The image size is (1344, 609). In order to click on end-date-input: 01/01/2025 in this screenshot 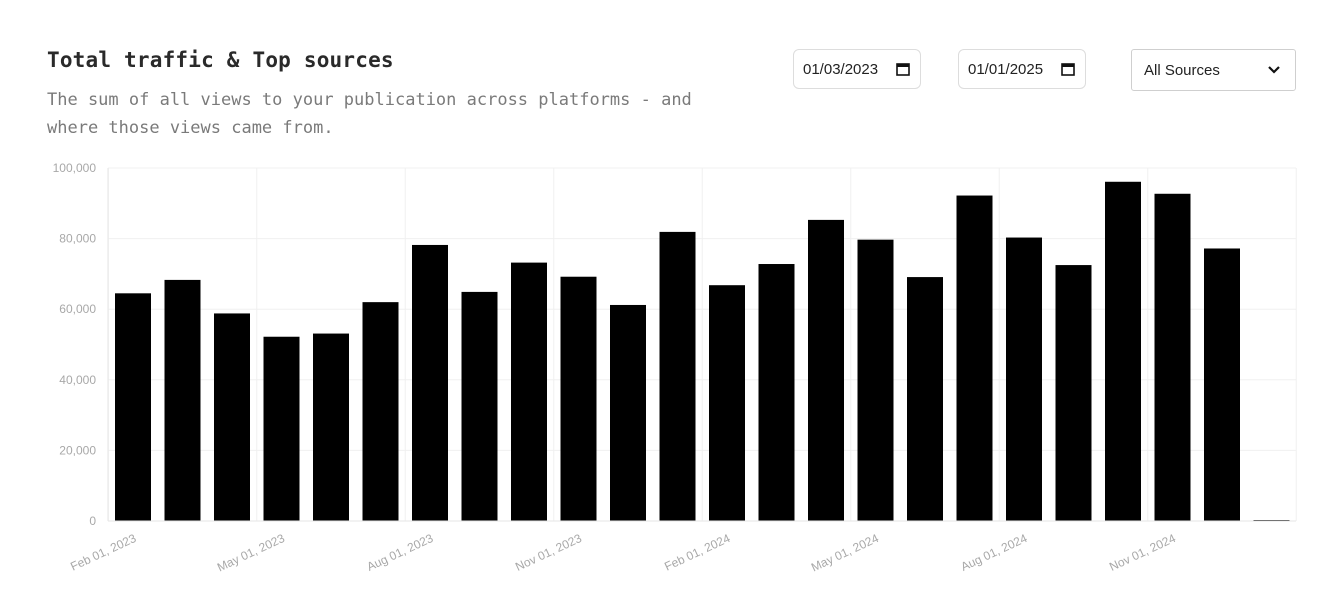, I will do `click(1022, 69)`.